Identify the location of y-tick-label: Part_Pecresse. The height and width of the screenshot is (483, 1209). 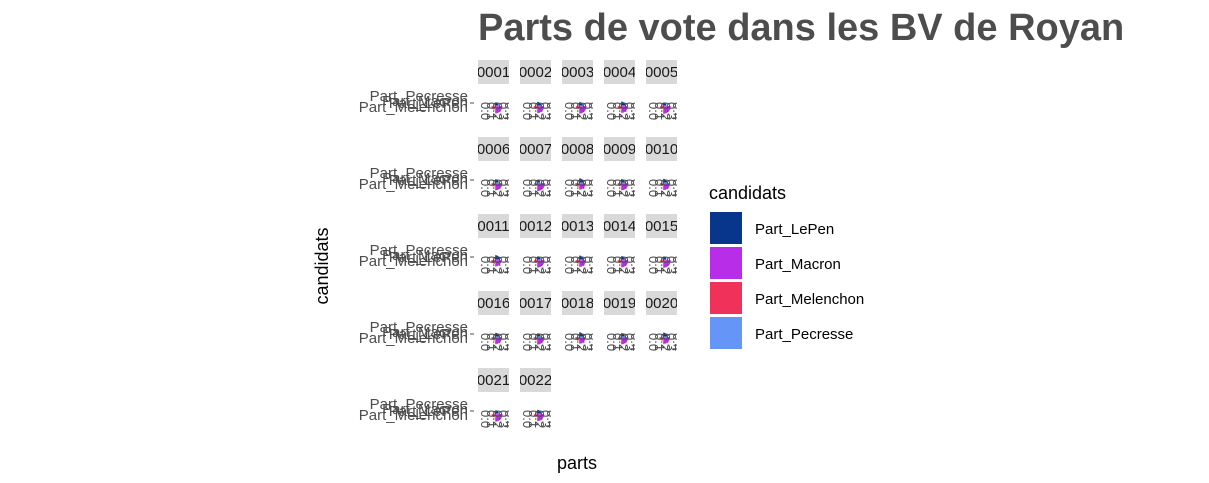
(419, 173).